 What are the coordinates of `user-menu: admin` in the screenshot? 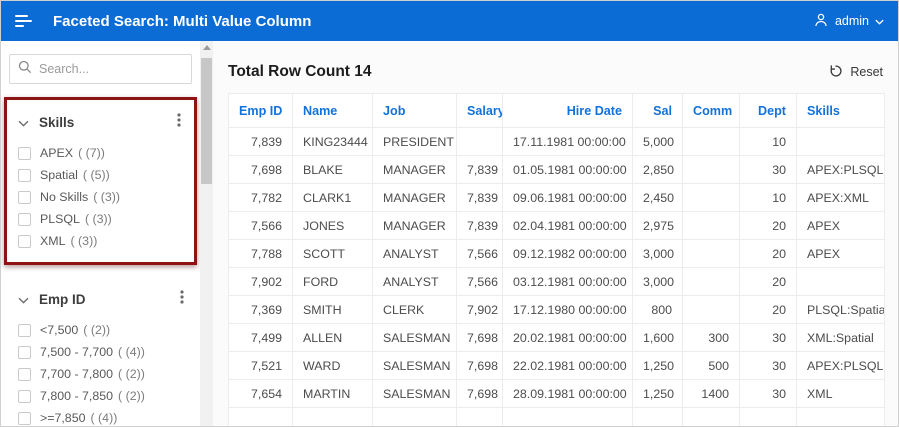 It's located at (848, 21).